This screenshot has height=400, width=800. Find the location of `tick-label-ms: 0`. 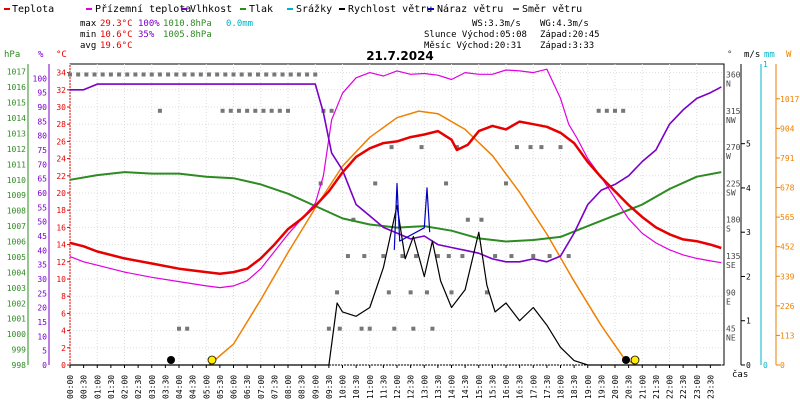

tick-label-ms: 0 is located at coordinates (748, 365).